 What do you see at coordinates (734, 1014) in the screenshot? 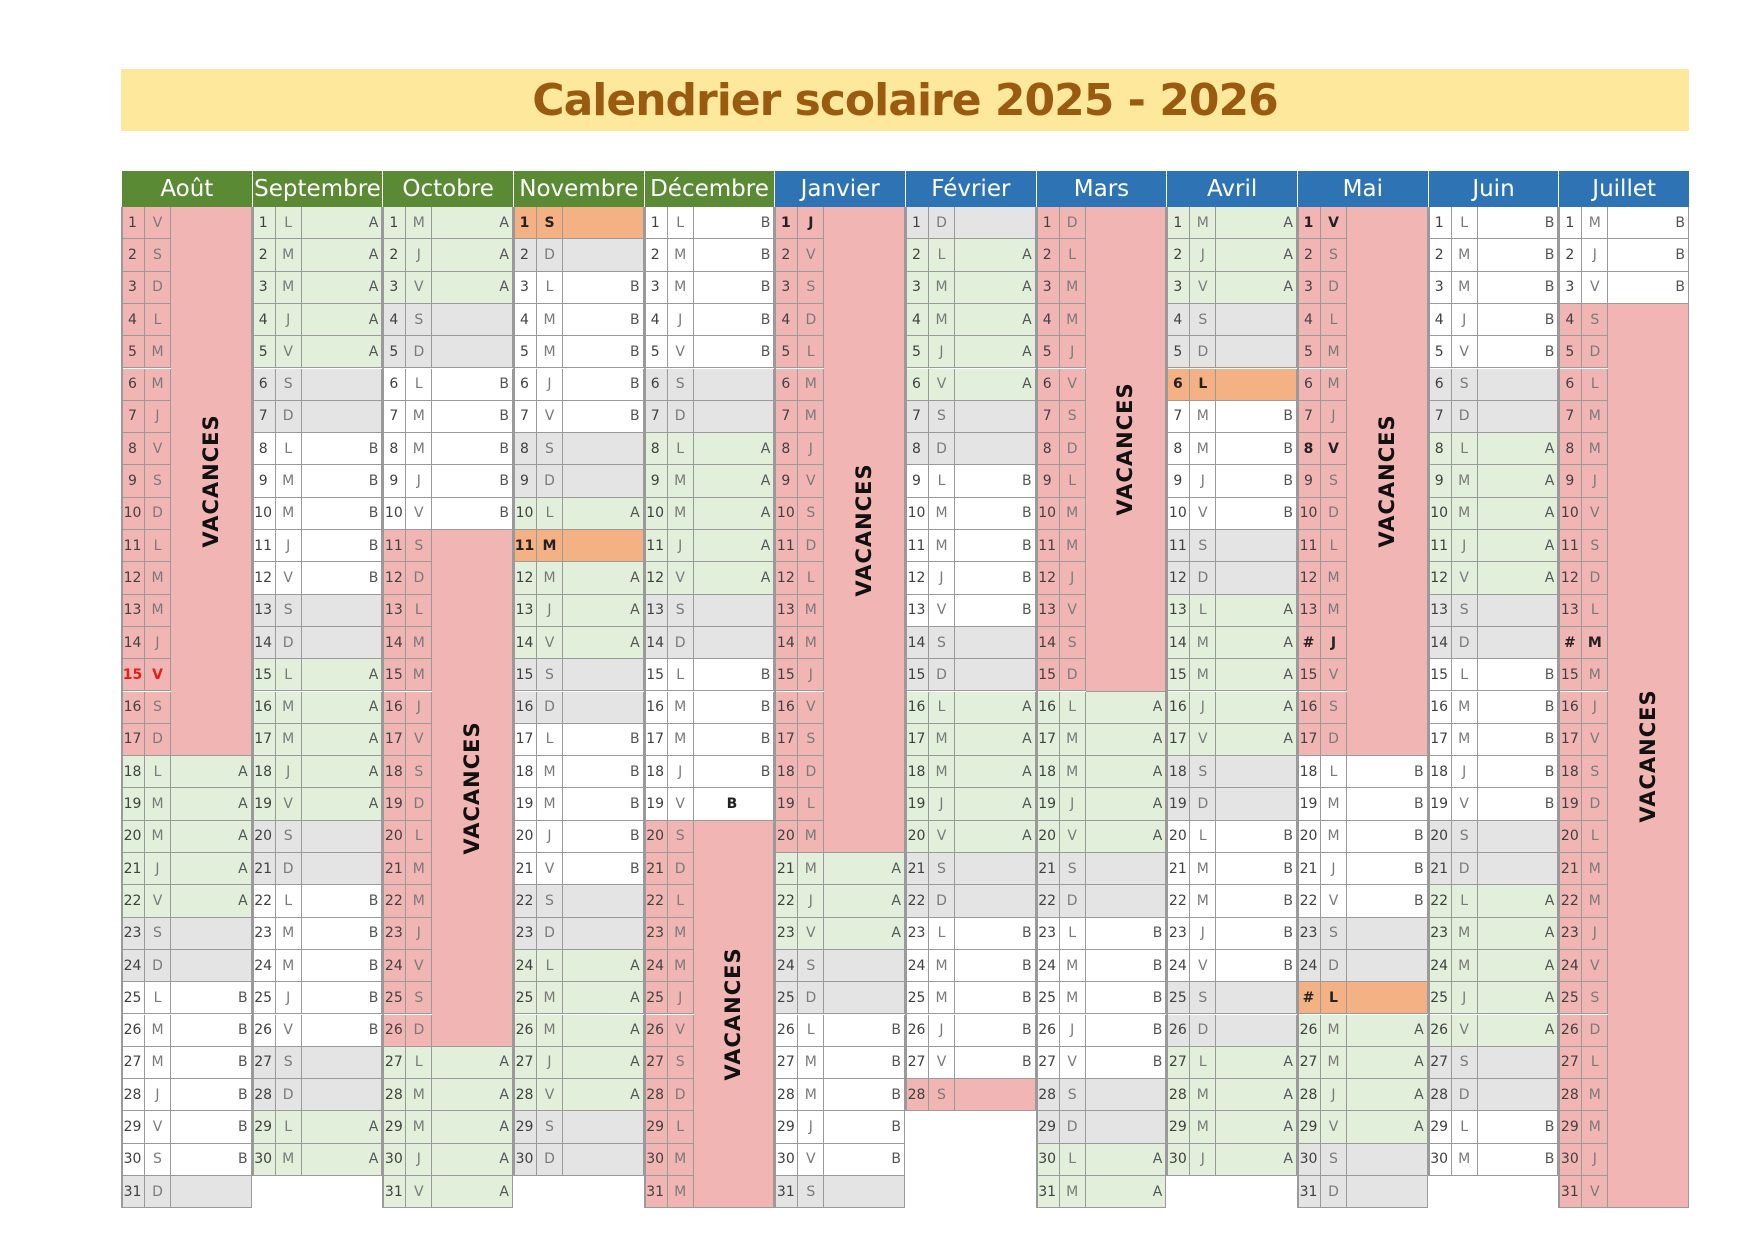
I see `vacation-block: VACANCES` at bounding box center [734, 1014].